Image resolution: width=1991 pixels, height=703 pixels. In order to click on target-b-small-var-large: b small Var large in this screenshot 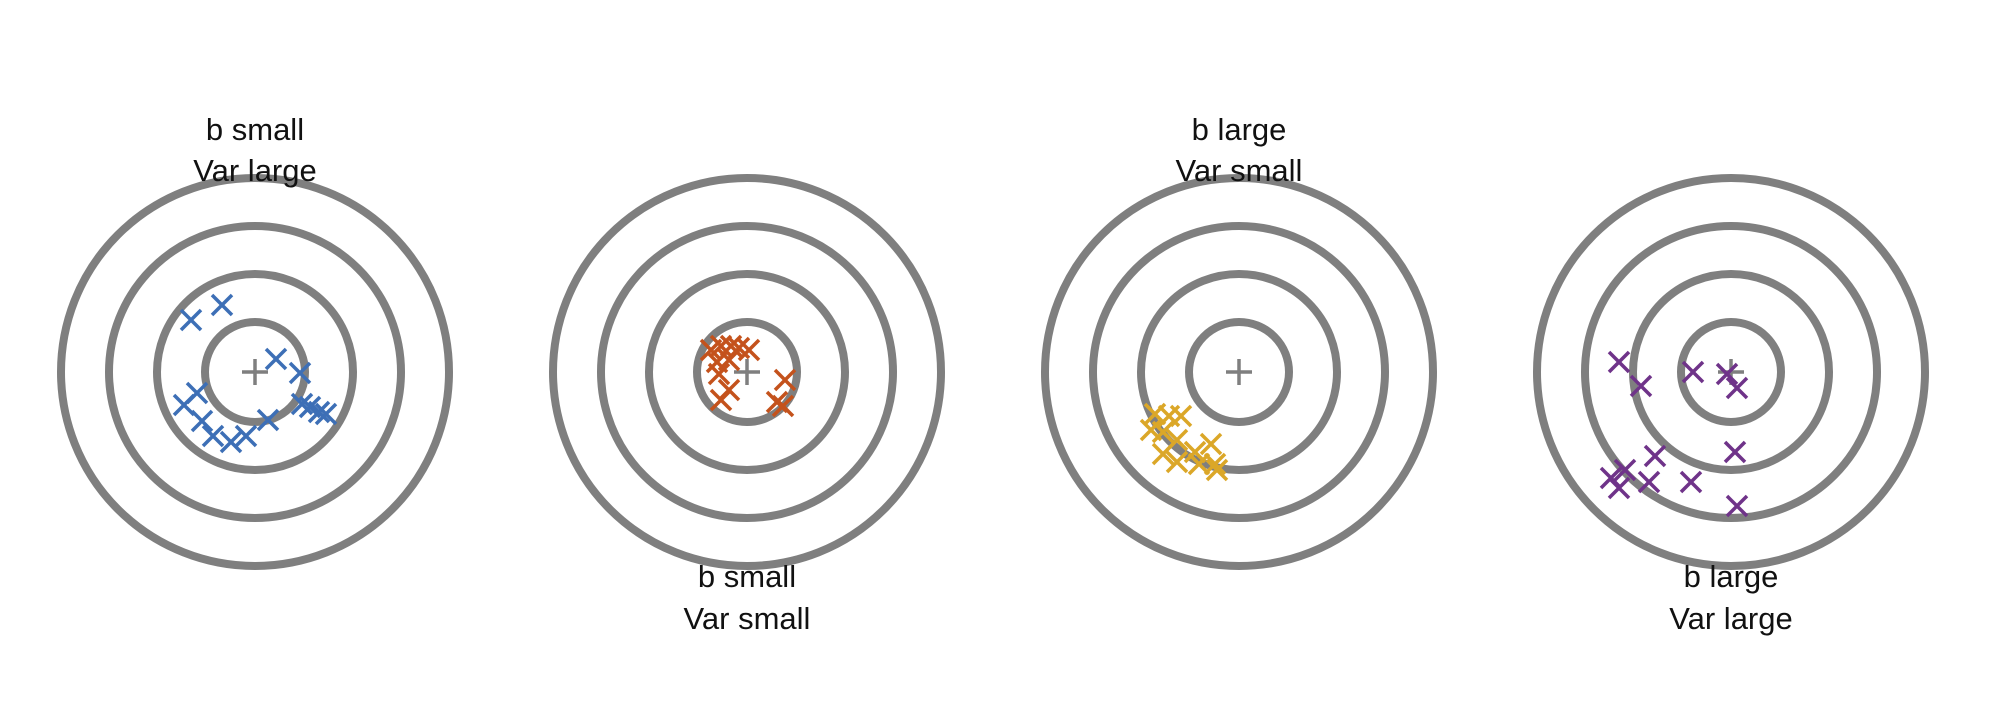, I will do `click(255, 341)`.